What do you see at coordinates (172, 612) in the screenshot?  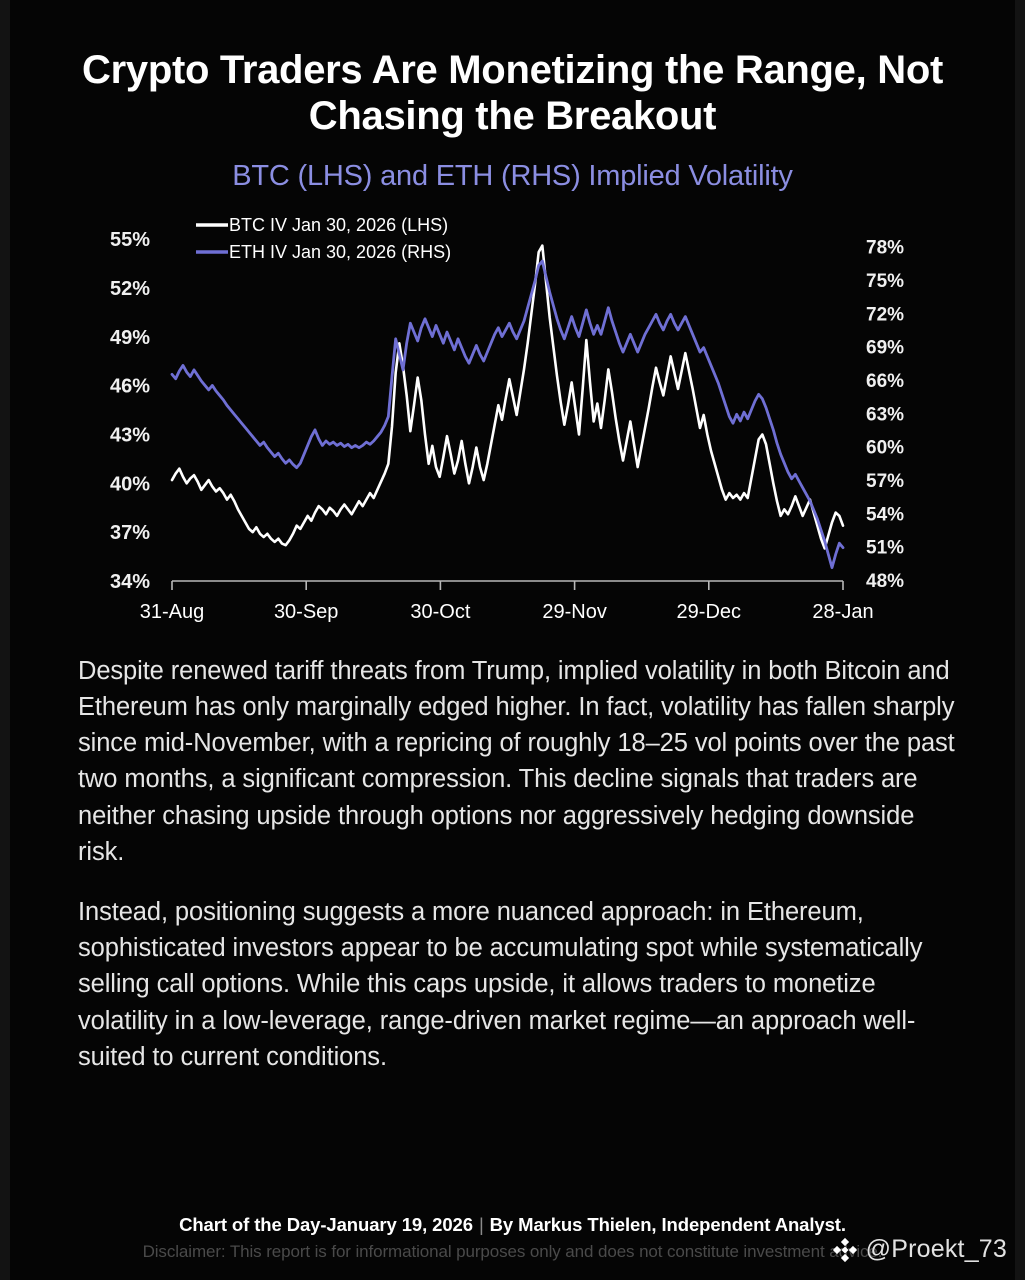 I see `x-axis-tick-label: 31-Aug` at bounding box center [172, 612].